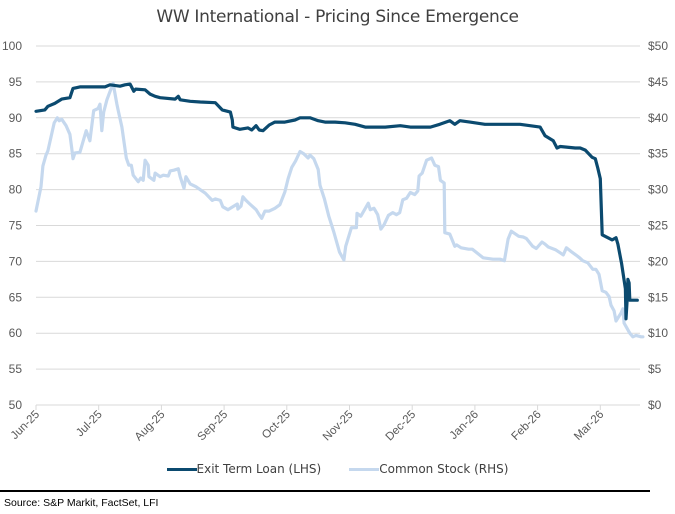 The image size is (675, 514). What do you see at coordinates (16, 369) in the screenshot?
I see `left-tick-label: 55` at bounding box center [16, 369].